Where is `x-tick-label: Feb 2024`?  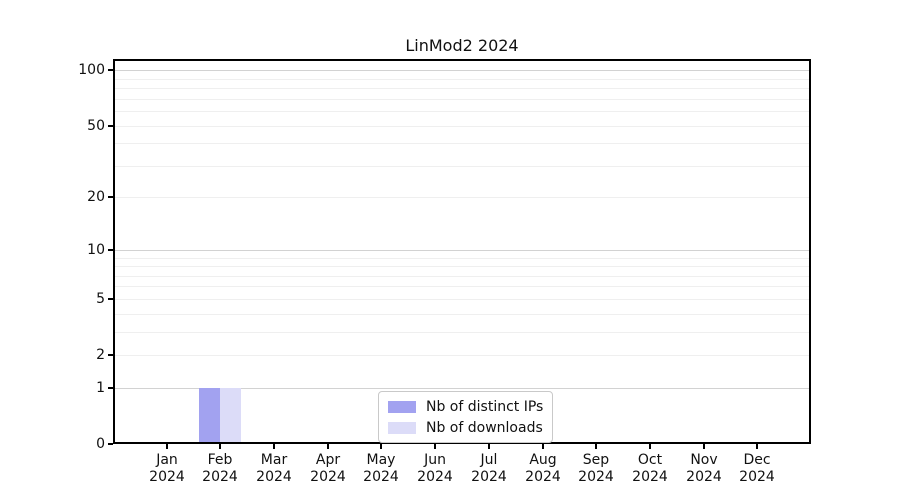
x-tick-label: Feb 2024 is located at coordinates (220, 469).